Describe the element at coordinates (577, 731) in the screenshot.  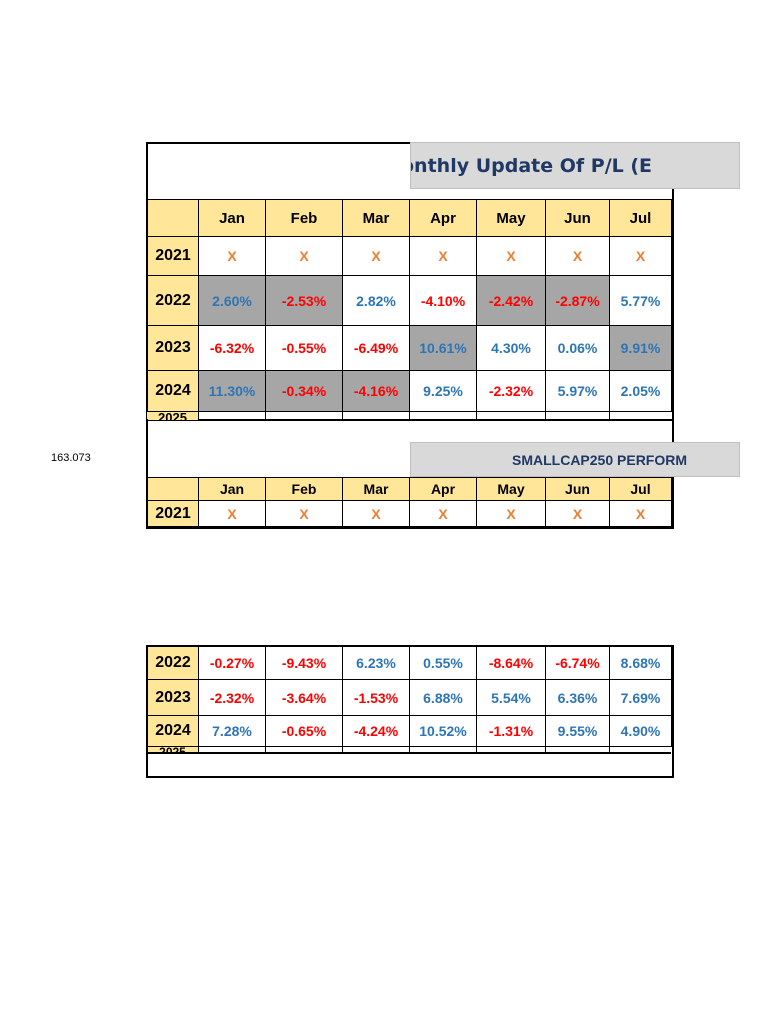
I see `value-cell: 9.55%` at that location.